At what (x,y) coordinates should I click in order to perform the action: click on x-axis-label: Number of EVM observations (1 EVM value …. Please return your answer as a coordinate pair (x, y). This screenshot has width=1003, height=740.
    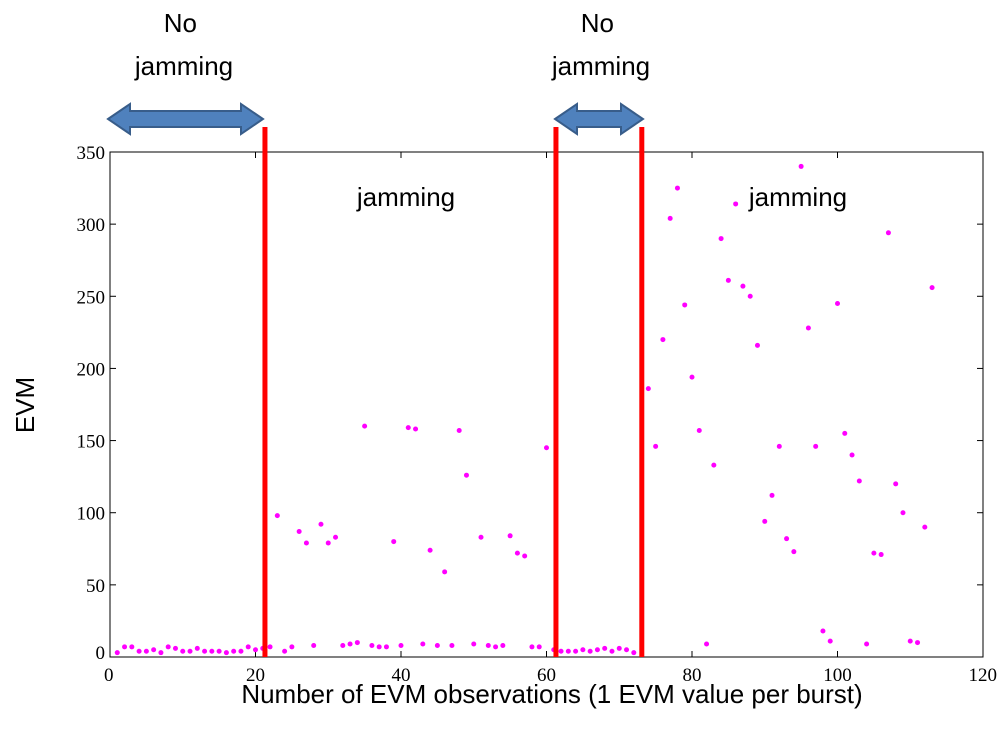
    Looking at the image, I should click on (551, 694).